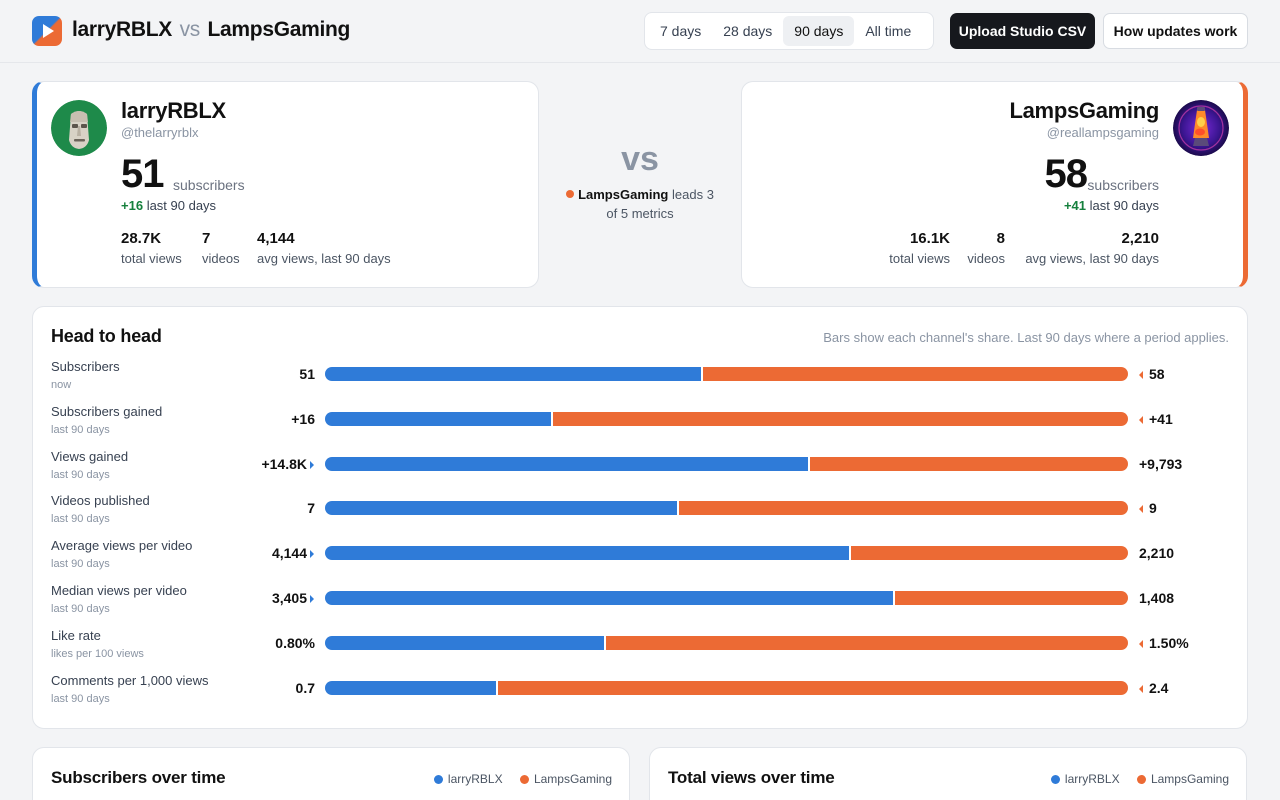 The width and height of the screenshot is (1280, 800). What do you see at coordinates (122, 546) in the screenshot?
I see `metric-label: Average views per video` at bounding box center [122, 546].